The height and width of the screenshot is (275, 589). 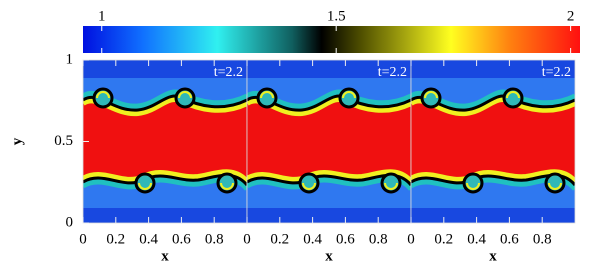 I want to click on colorbar, so click(x=331, y=39).